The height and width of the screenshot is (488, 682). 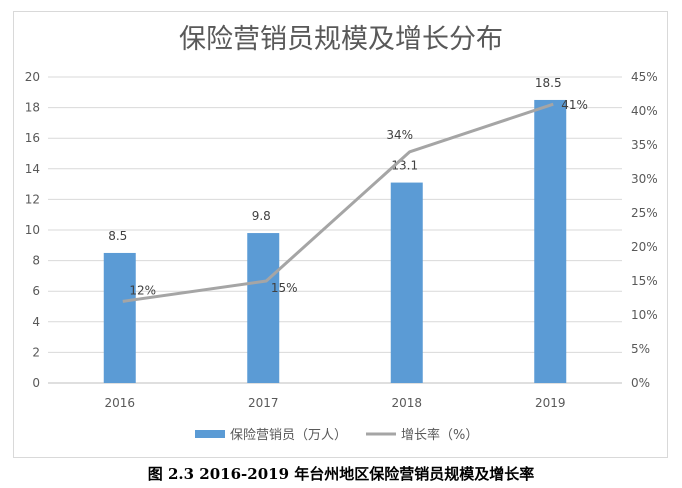 I want to click on right-tick-label: 25%, so click(x=644, y=213).